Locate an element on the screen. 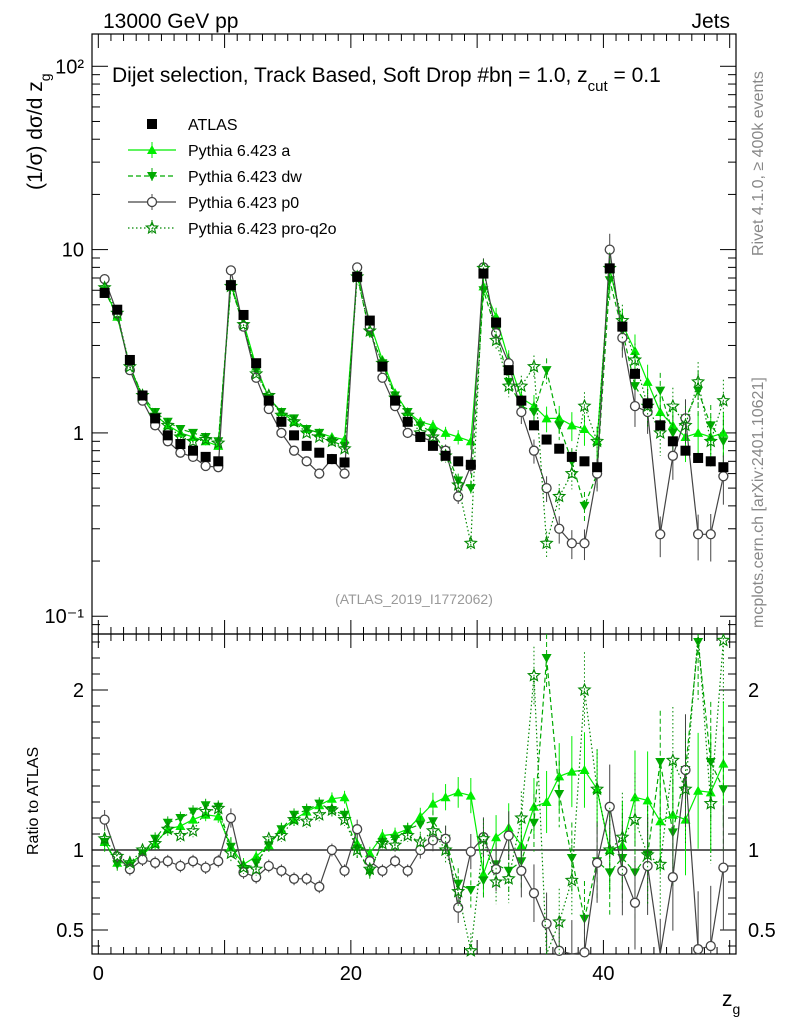 Image resolution: width=786 pixels, height=1024 pixels. legend-label: Pythia 6.423 pro-q2o is located at coordinates (262, 229).